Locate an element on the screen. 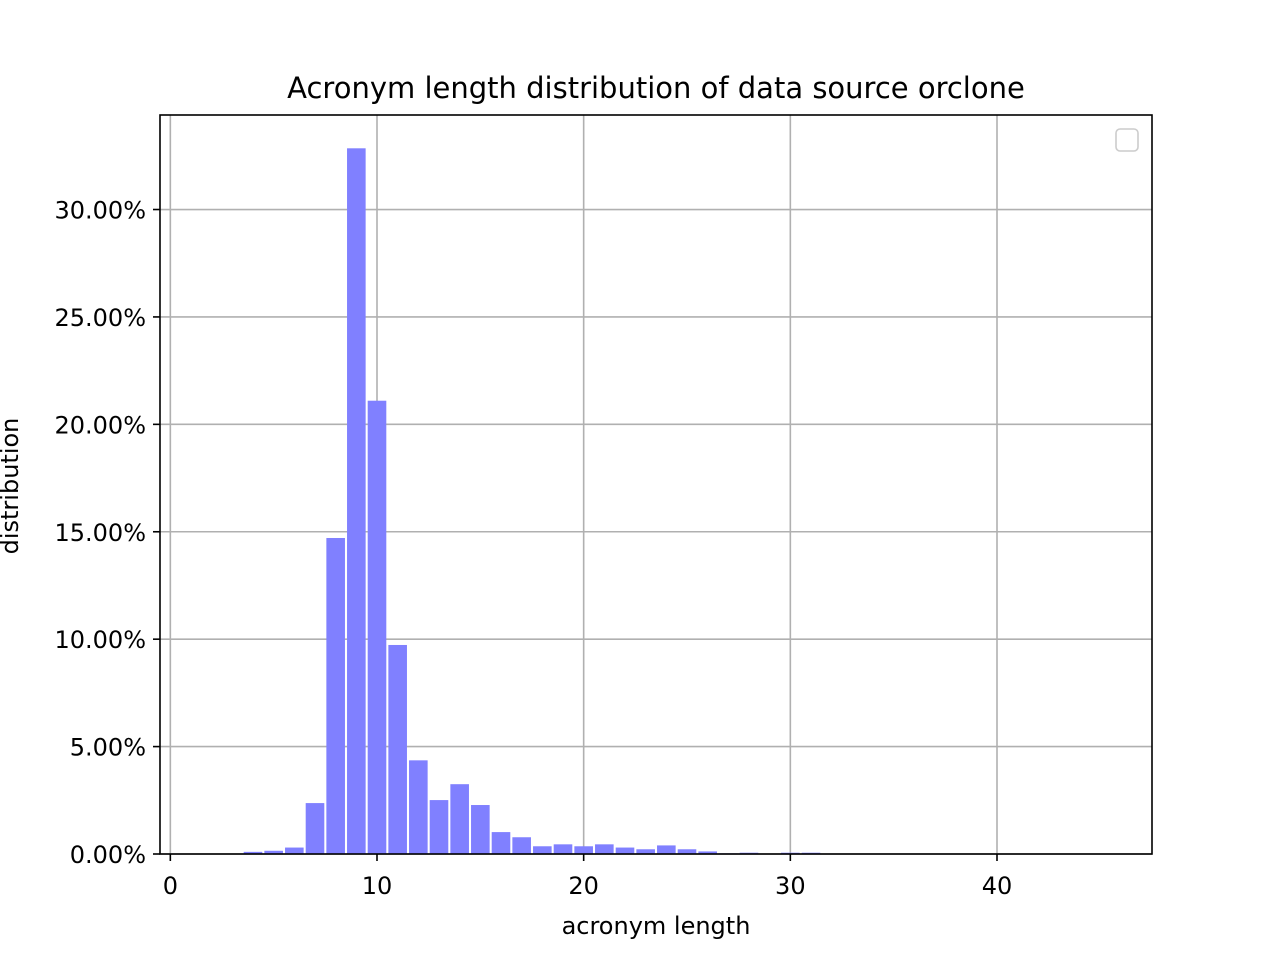  y-tick-label: 10.00% is located at coordinates (100, 640).